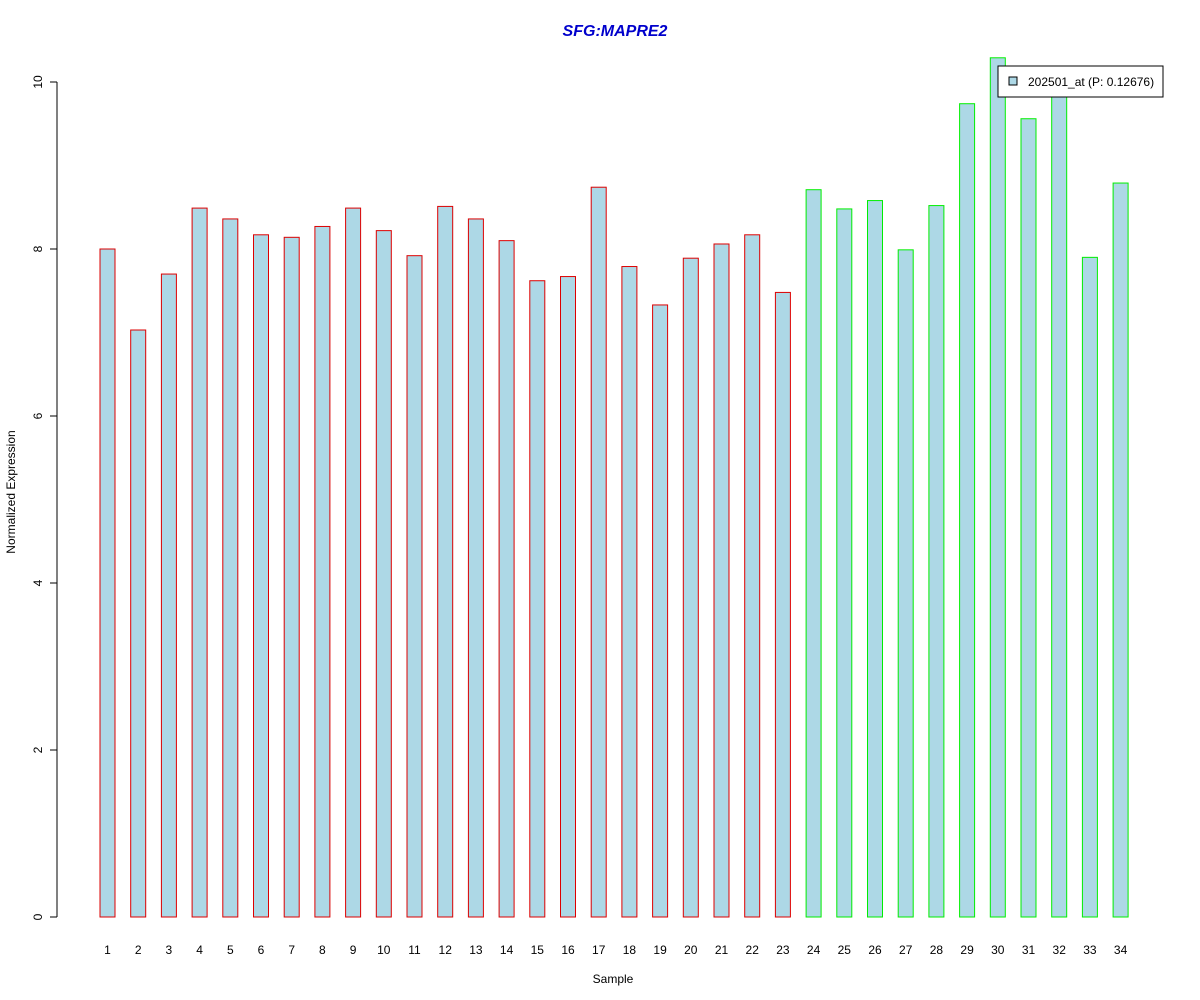  What do you see at coordinates (476, 950) in the screenshot?
I see `x-tick-label: 13` at bounding box center [476, 950].